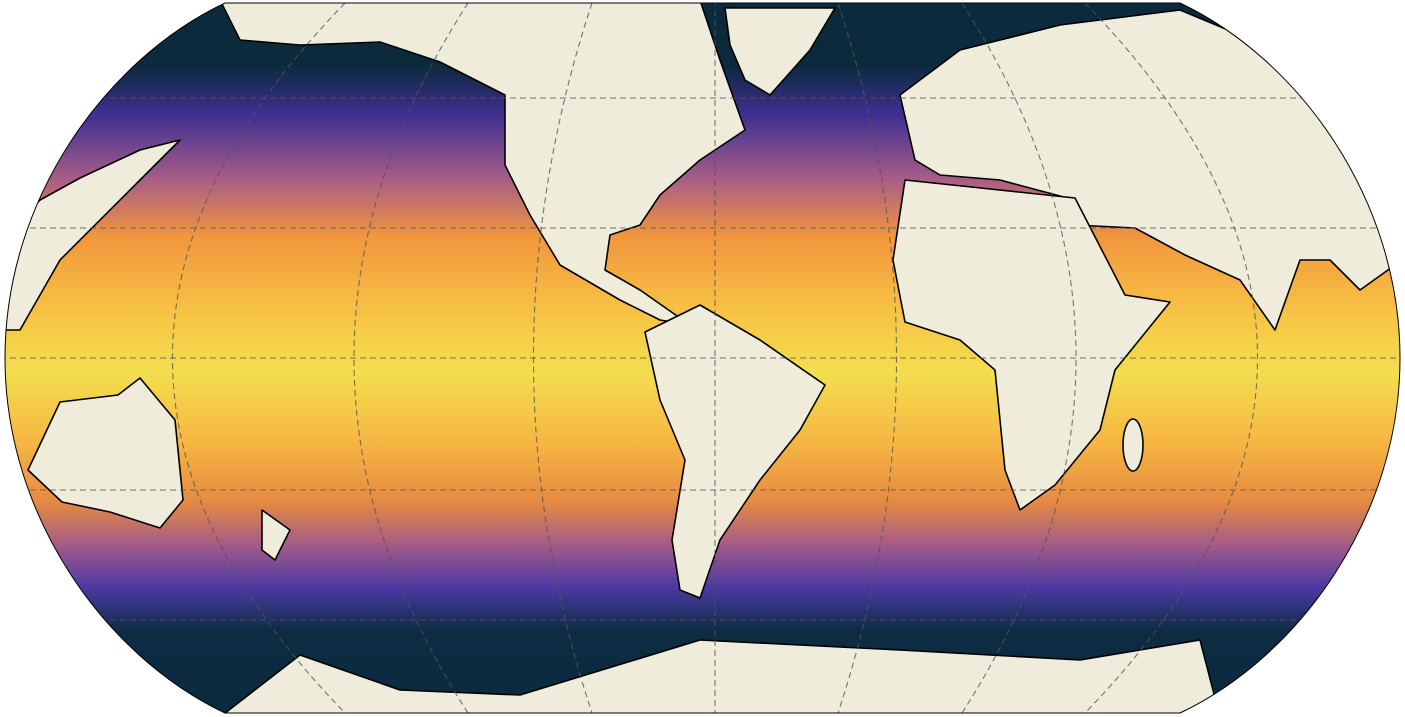  Describe the element at coordinates (735, 451) in the screenshot. I see `south-america` at that location.